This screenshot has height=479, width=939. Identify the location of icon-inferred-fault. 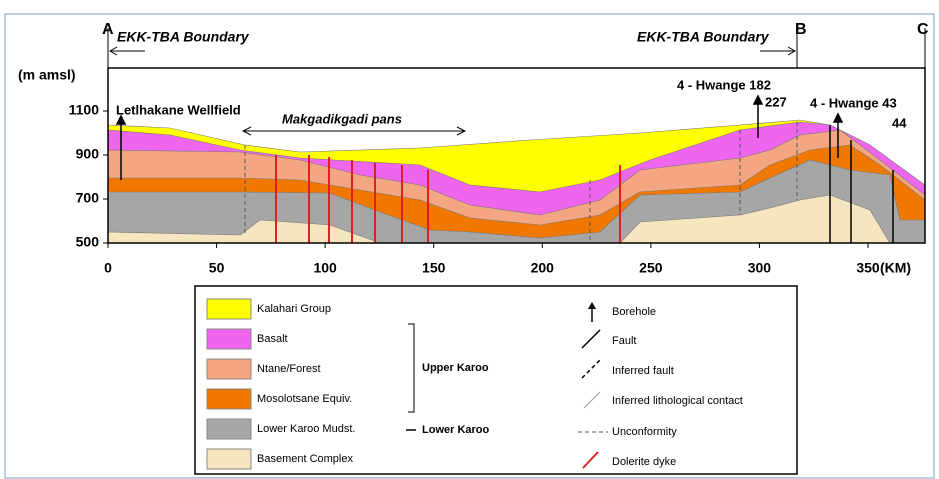
(591, 369).